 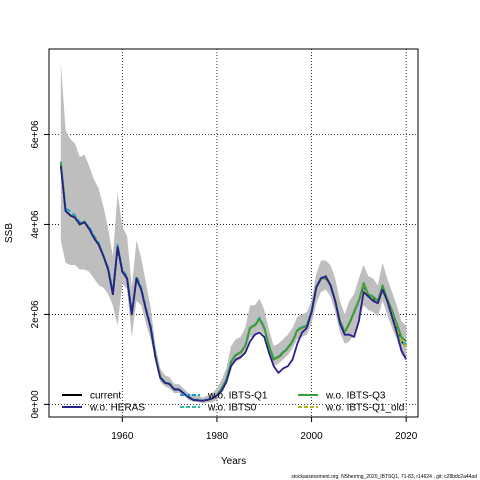 I want to click on x-axis-title: Years, so click(x=233, y=461).